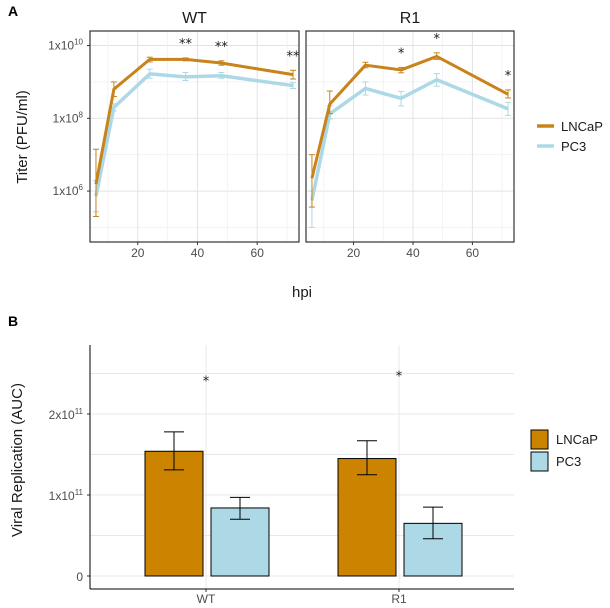 The width and height of the screenshot is (610, 608). I want to click on x-tick-label: R1, so click(399, 599).